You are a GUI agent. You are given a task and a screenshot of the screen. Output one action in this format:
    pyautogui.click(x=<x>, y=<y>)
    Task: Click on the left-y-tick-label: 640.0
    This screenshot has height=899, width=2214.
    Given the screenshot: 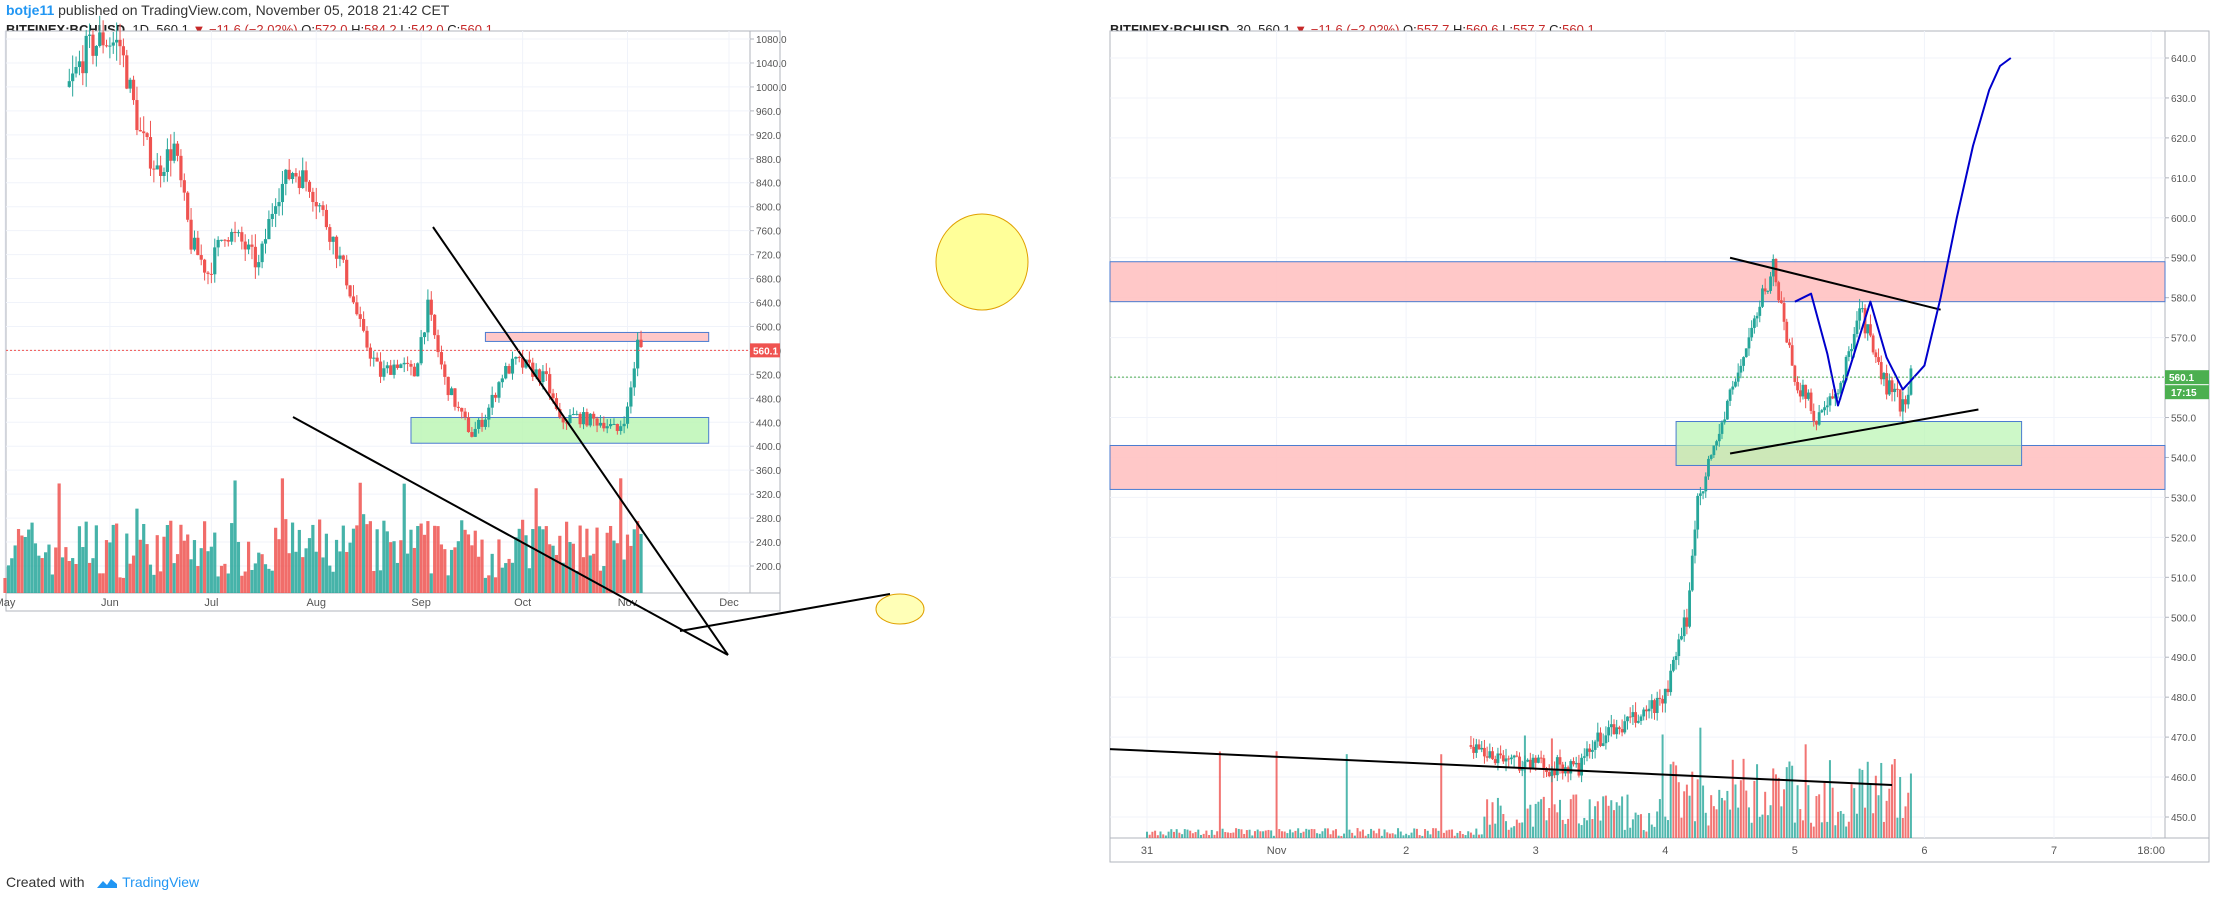 What is the action you would take?
    pyautogui.click(x=768, y=304)
    